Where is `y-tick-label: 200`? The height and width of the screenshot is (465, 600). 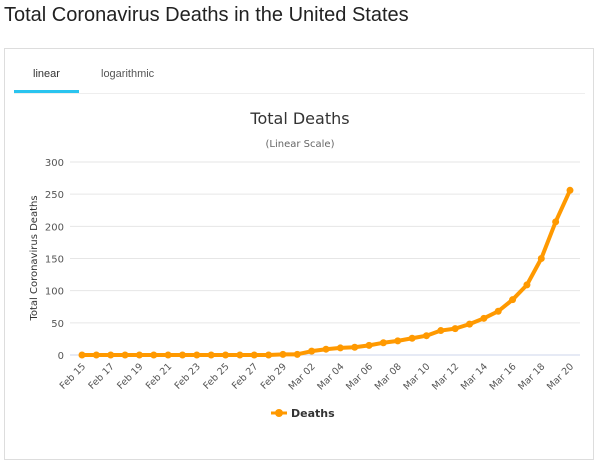 y-tick-label: 200 is located at coordinates (54, 227).